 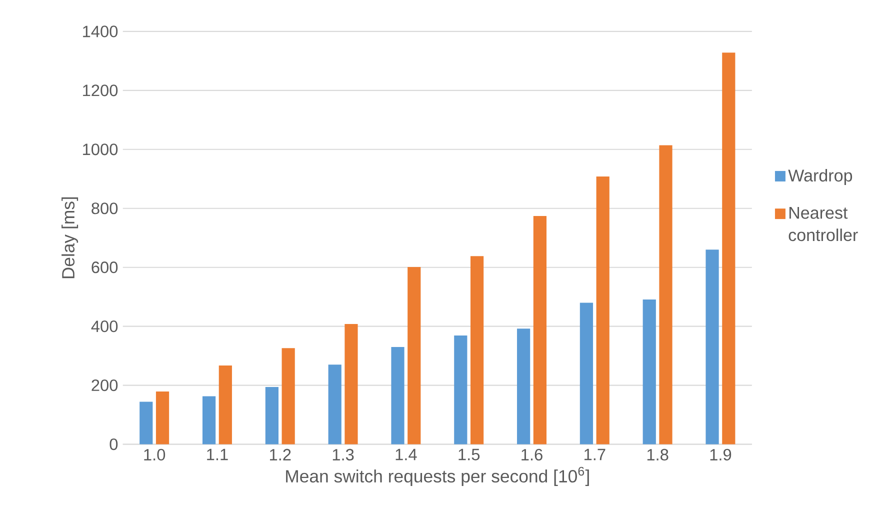 I want to click on y-tick-label: 200, so click(x=105, y=386).